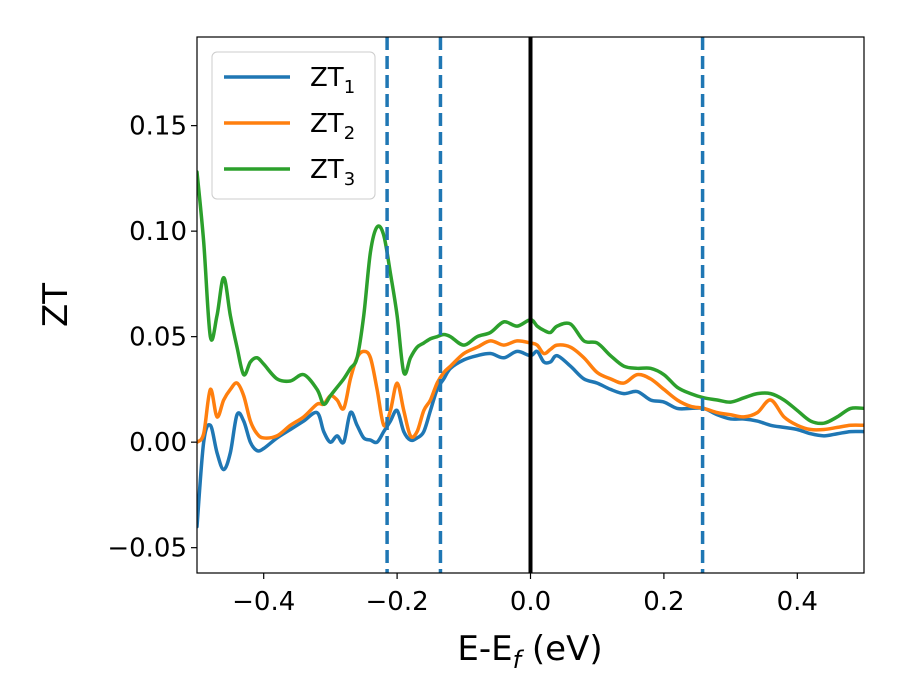  I want to click on x-tick-label: −0.4, so click(263, 602).